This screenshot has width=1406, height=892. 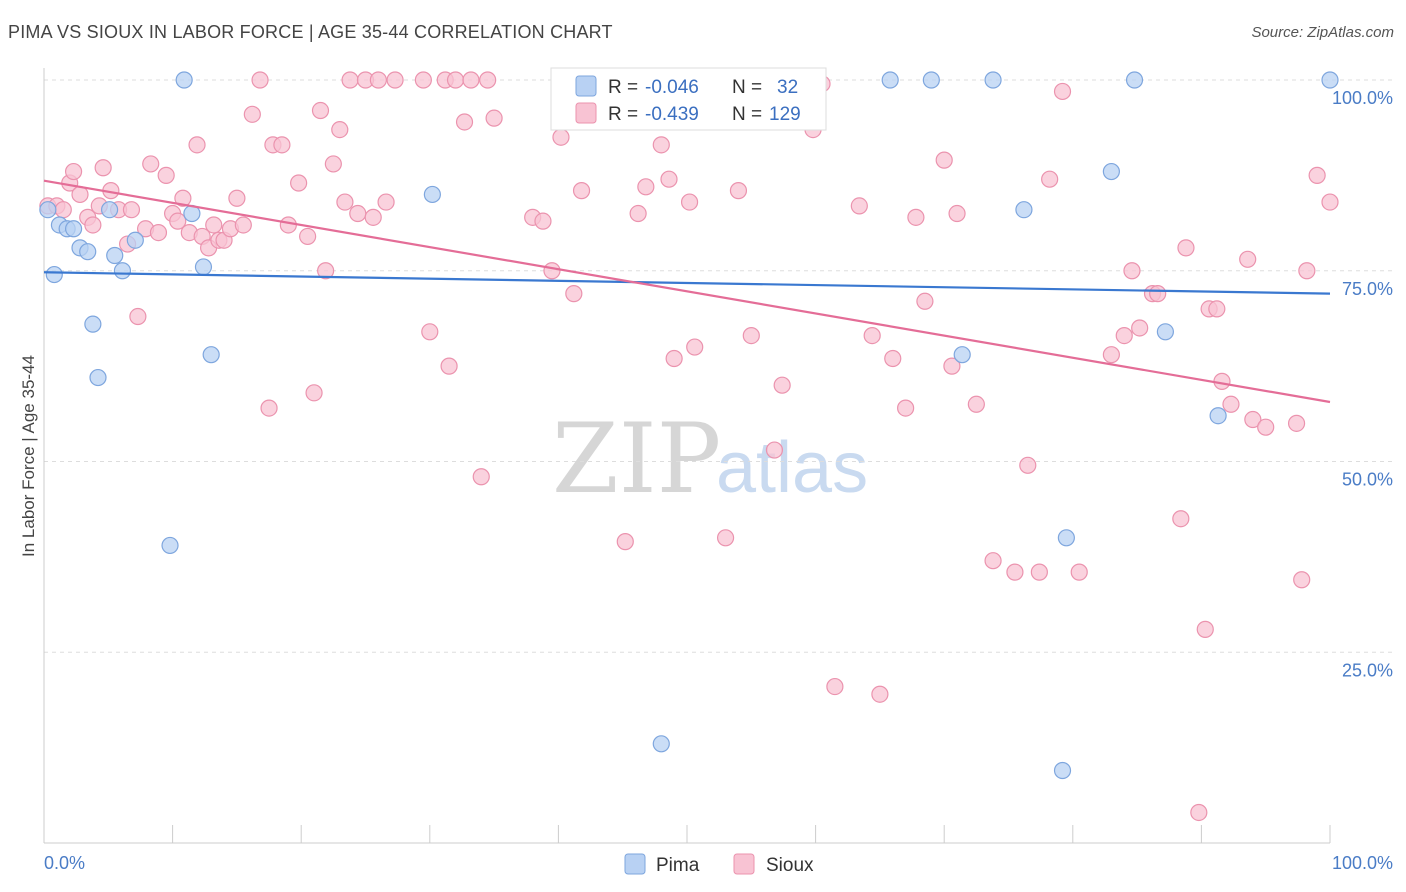 What do you see at coordinates (747, 114) in the screenshot?
I see `sioux-n-label: N =` at bounding box center [747, 114].